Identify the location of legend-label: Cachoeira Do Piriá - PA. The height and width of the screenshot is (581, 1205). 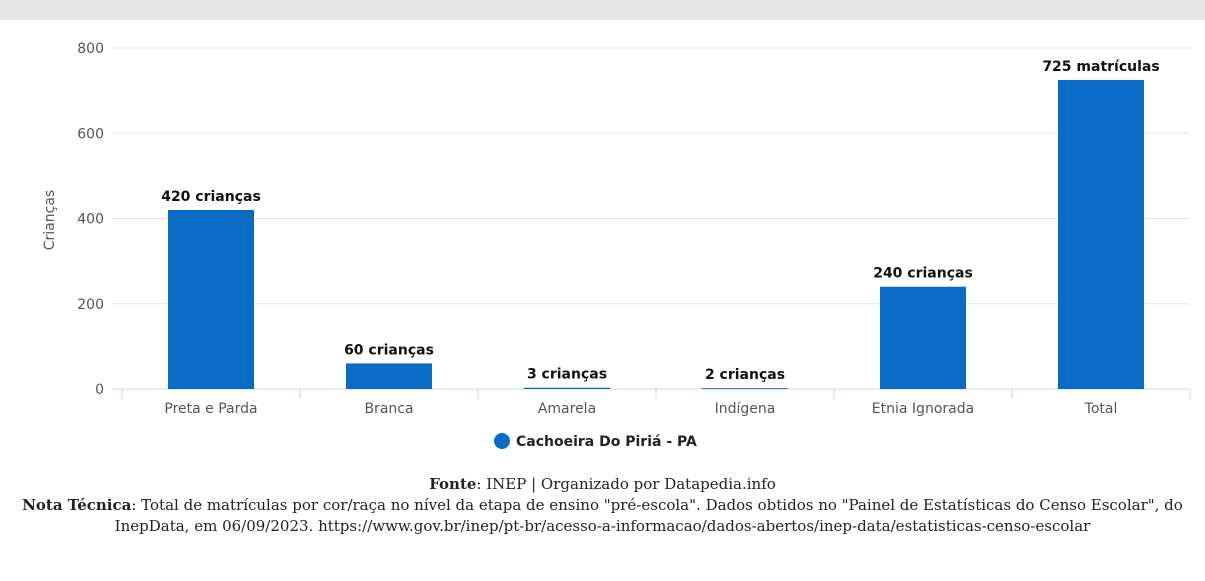
(606, 442).